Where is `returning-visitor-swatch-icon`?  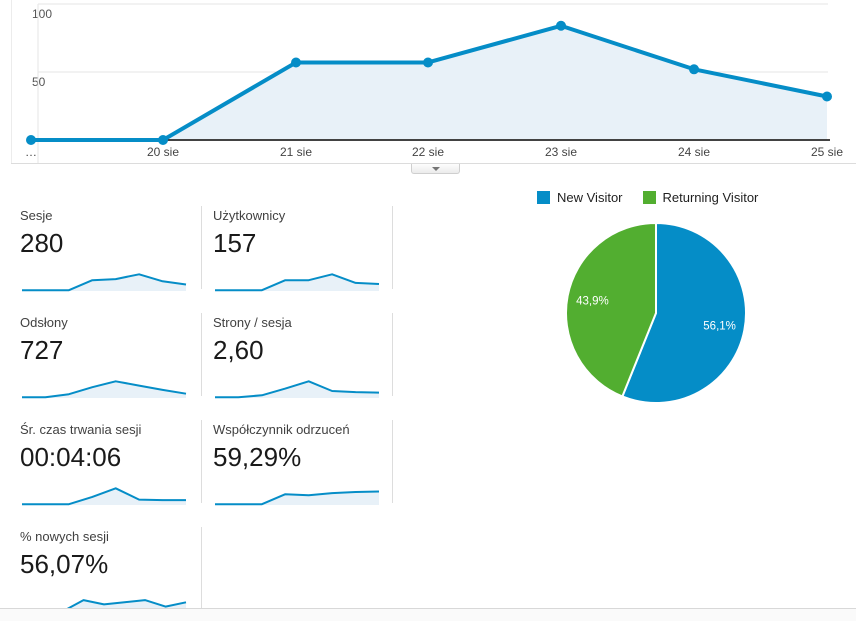
returning-visitor-swatch-icon is located at coordinates (649, 197).